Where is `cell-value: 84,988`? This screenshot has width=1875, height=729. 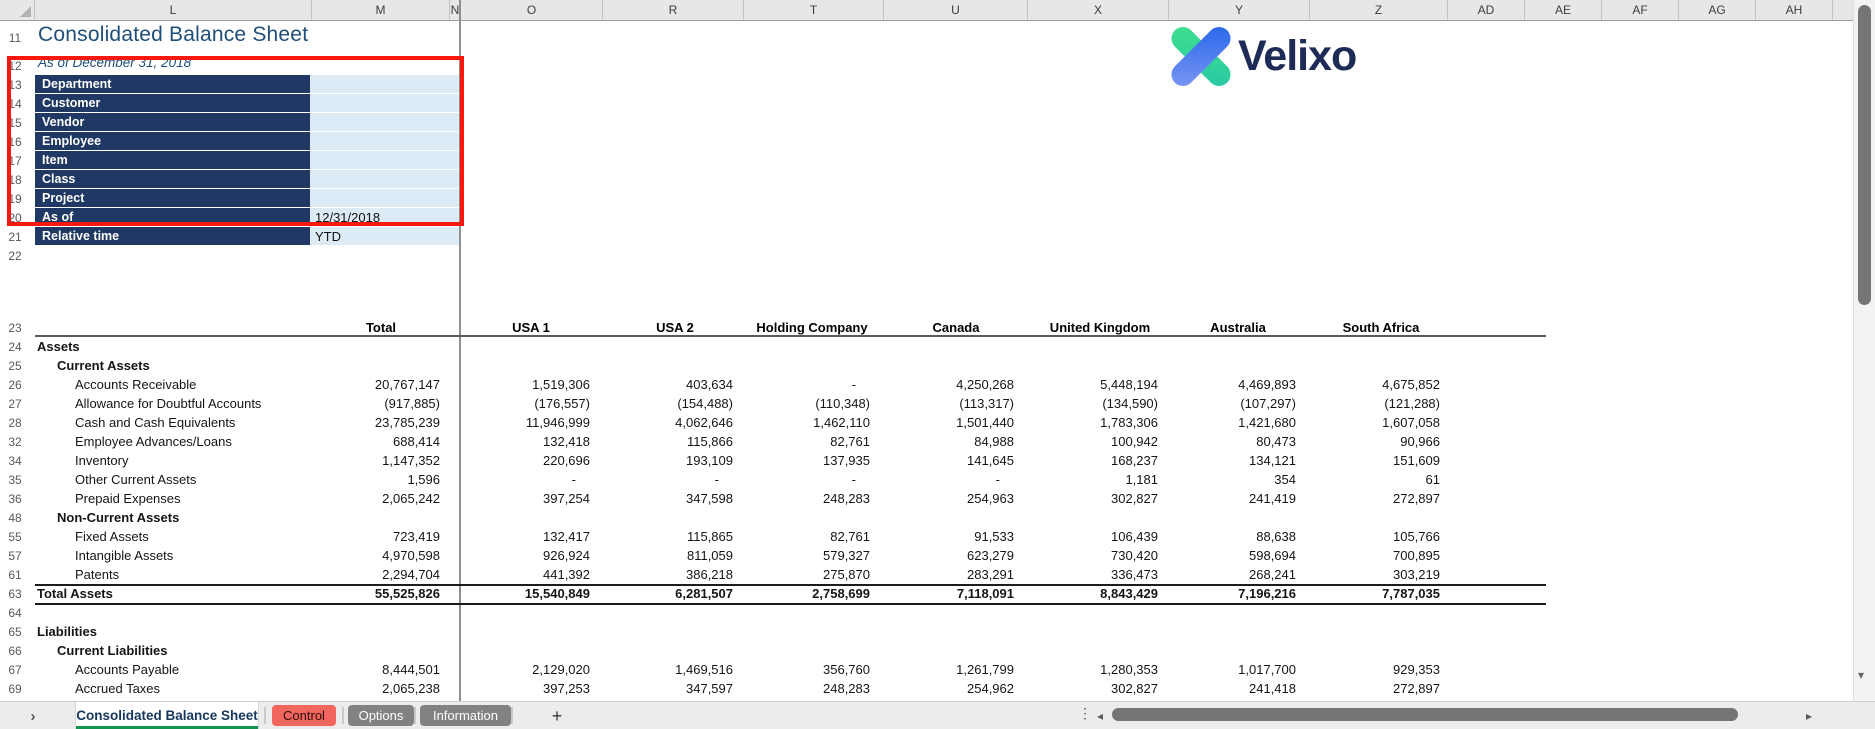
cell-value: 84,988 is located at coordinates (994, 441).